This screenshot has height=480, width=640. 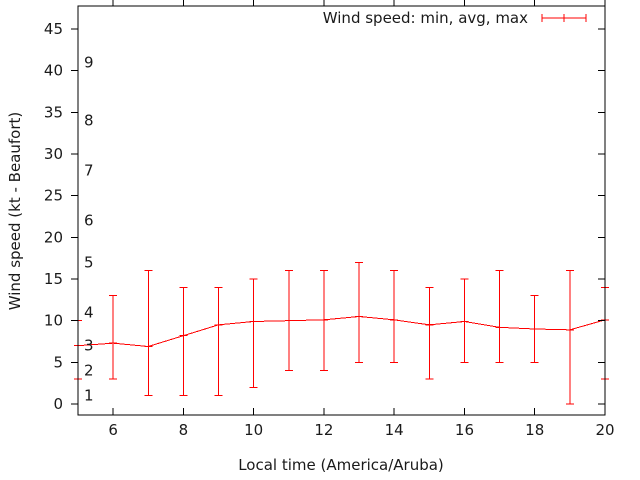 I want to click on x-tick-label: 12, so click(x=323, y=430).